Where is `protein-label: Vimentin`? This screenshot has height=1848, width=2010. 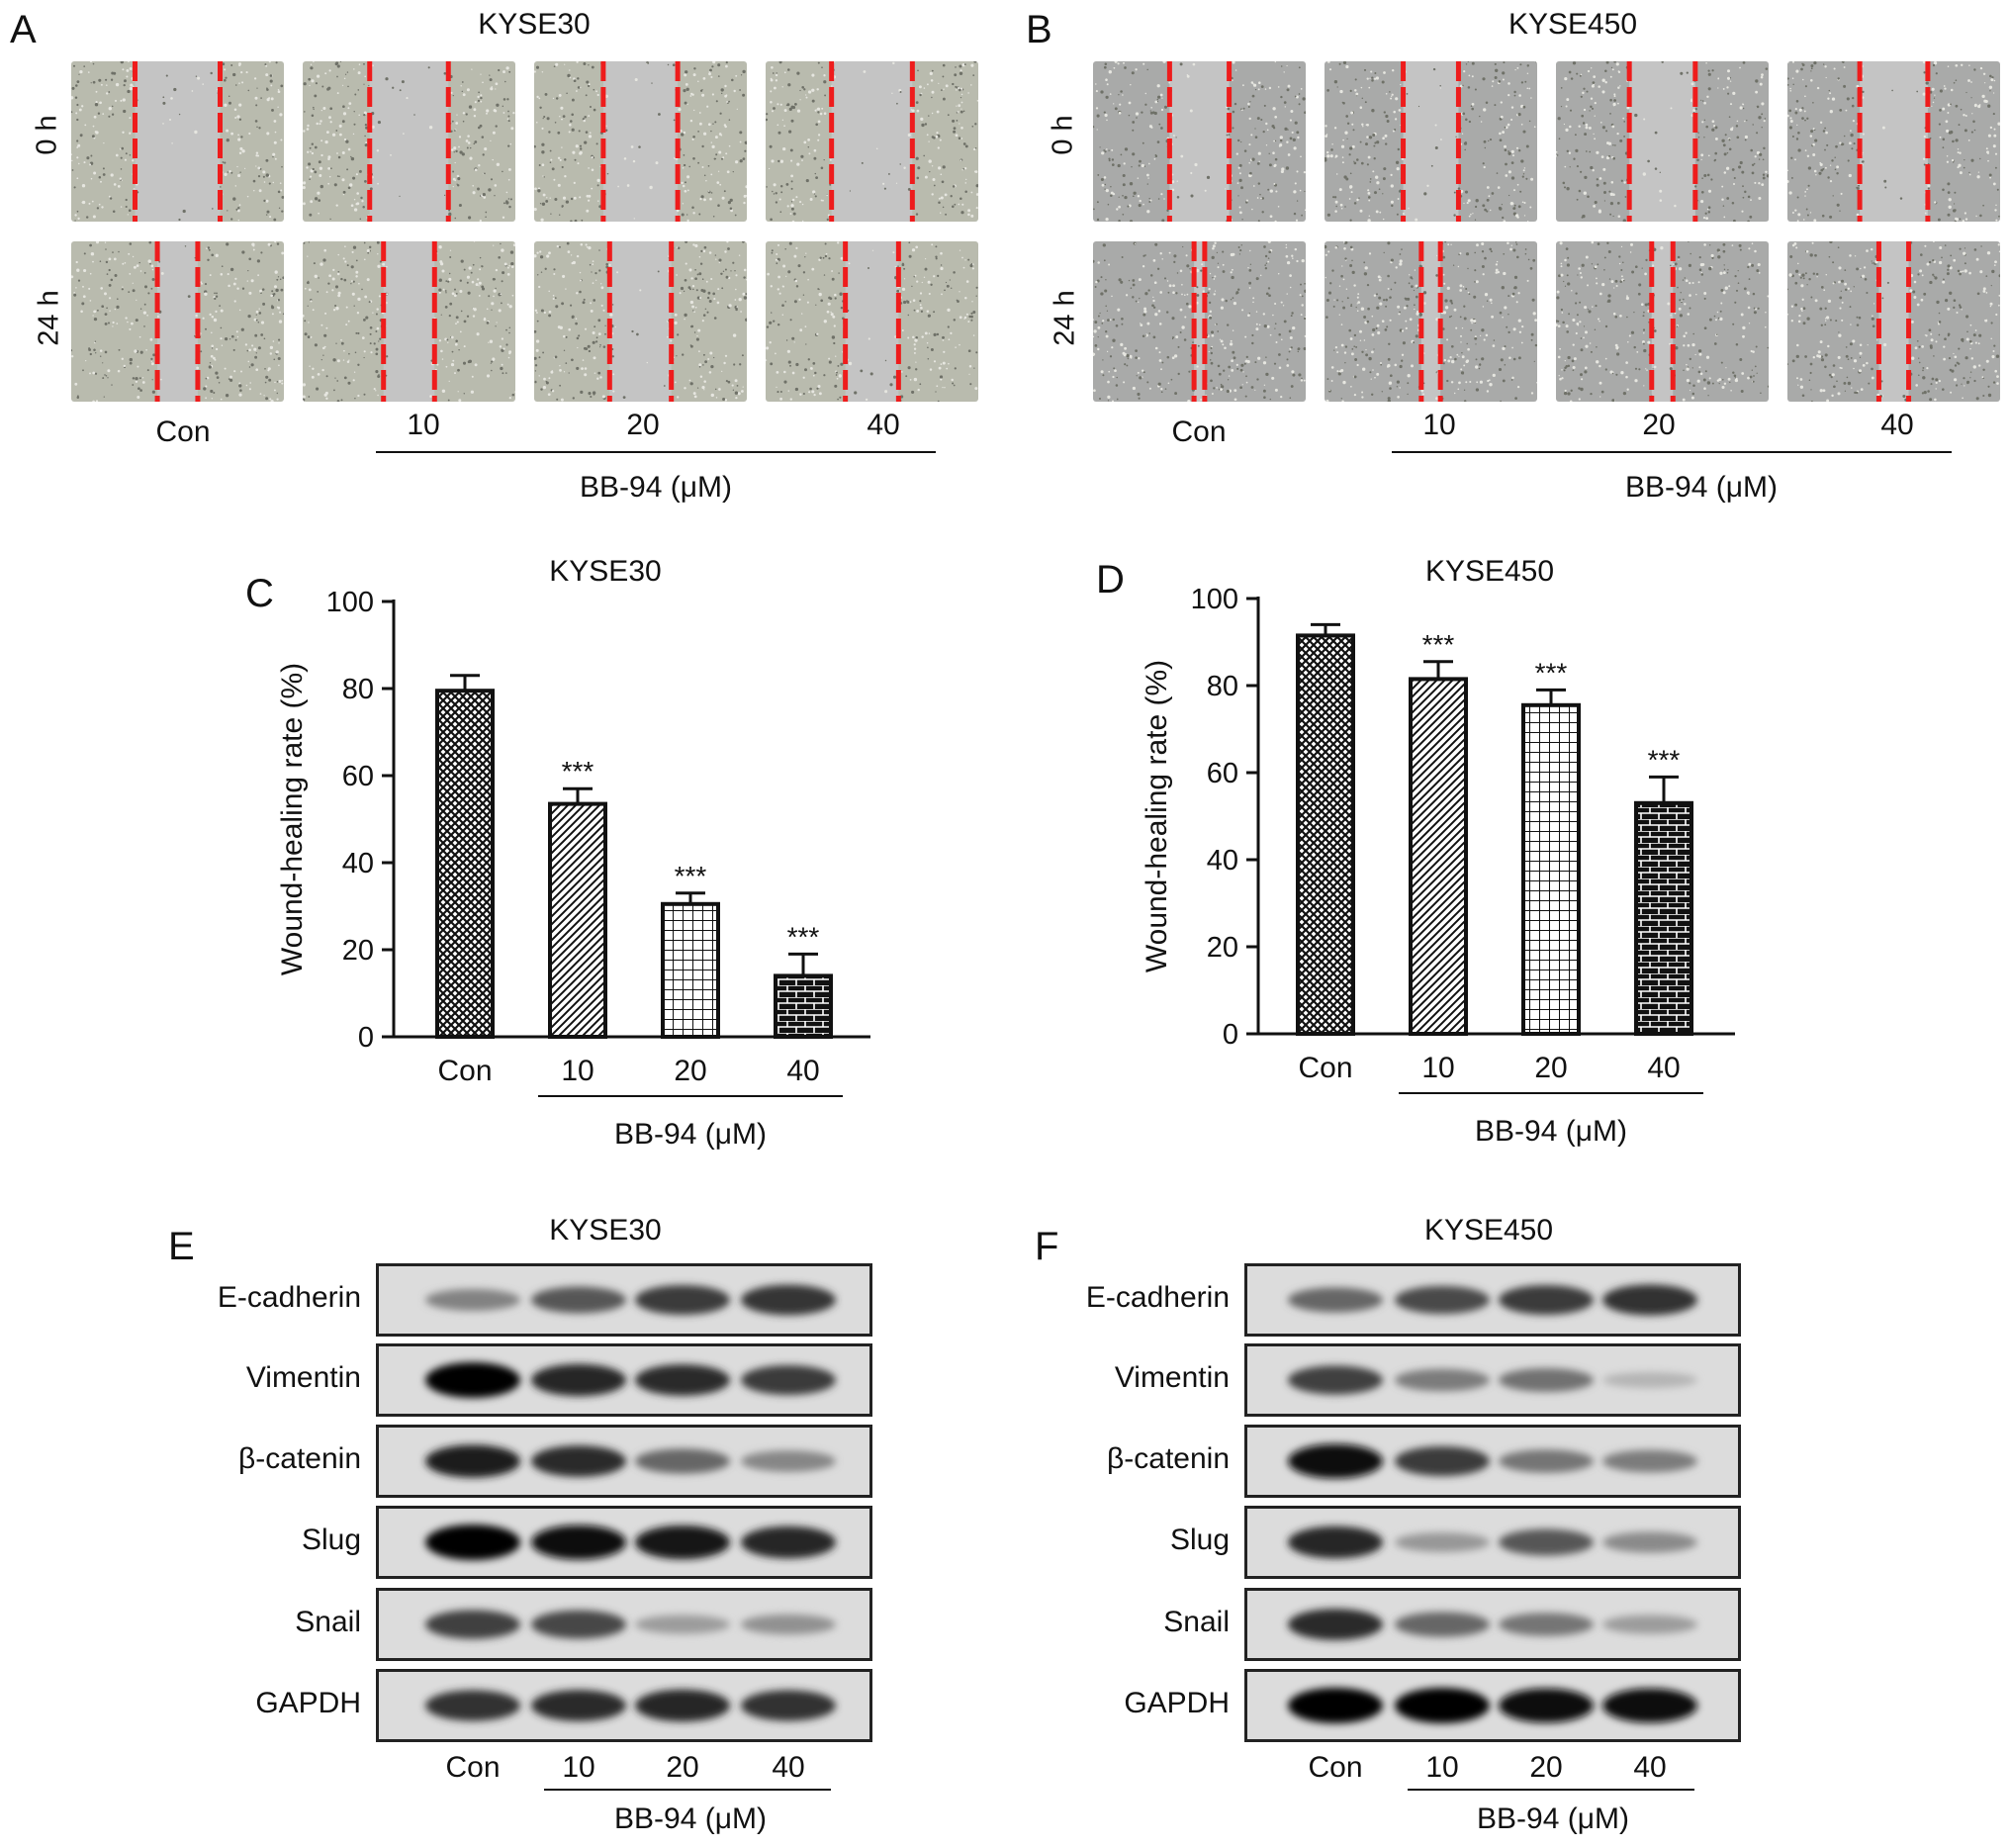 protein-label: Vimentin is located at coordinates (303, 1377).